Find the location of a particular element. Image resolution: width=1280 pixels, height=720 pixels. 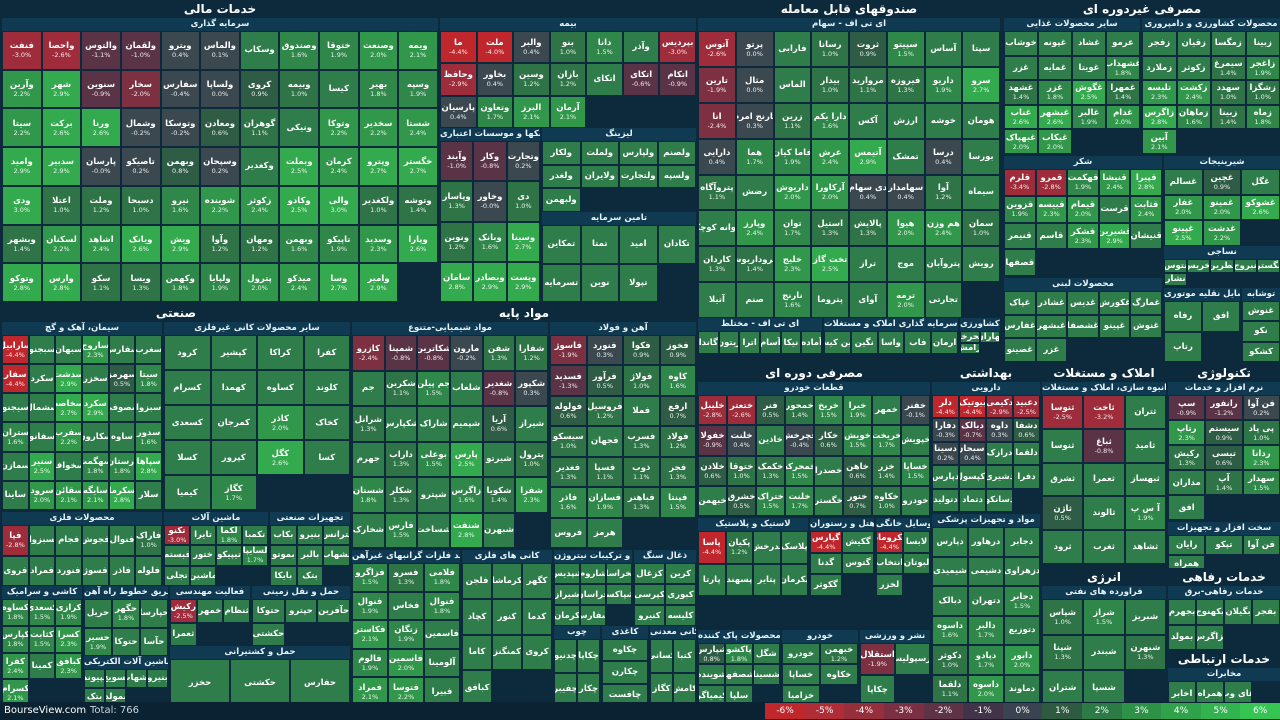

stock-tile: فبستم is located at coordinates (177, 555).